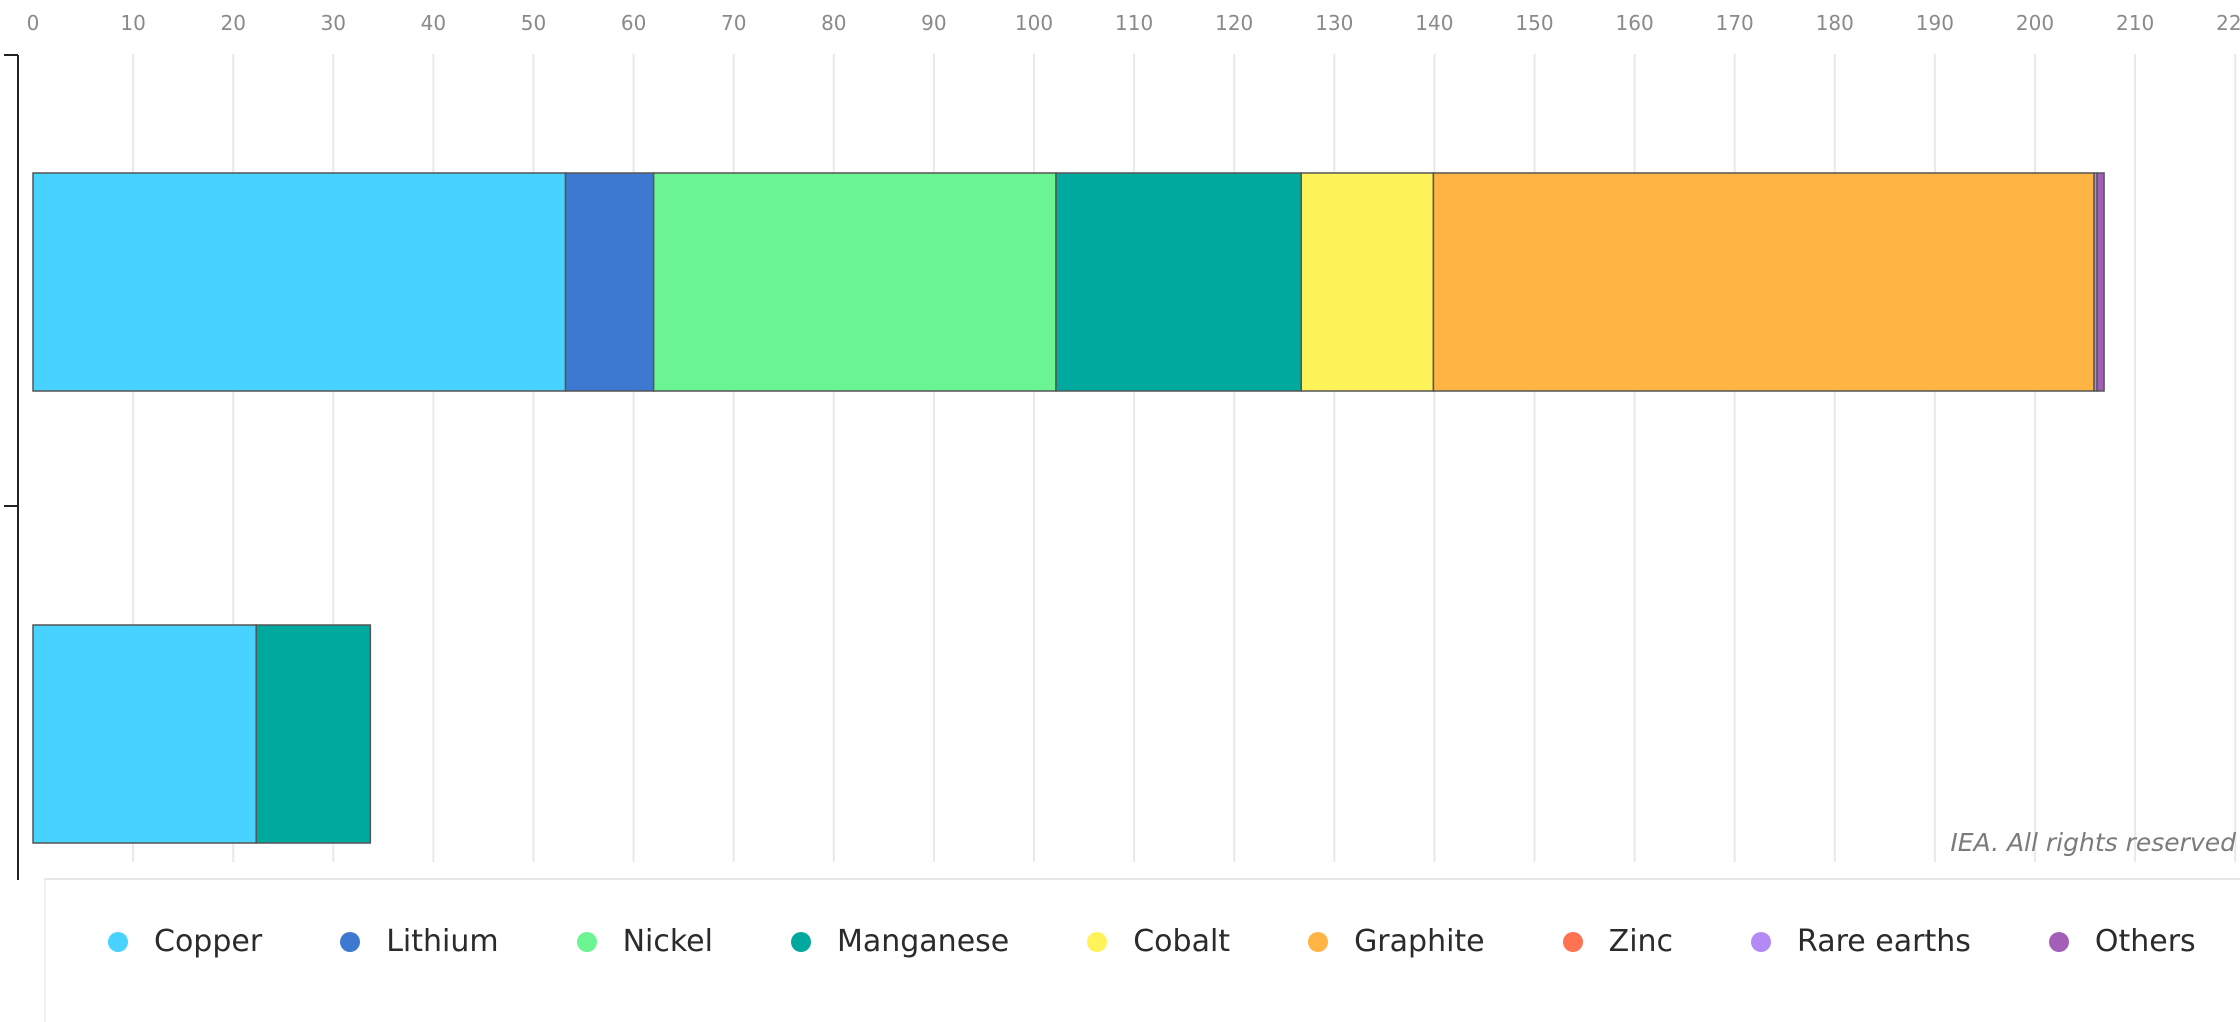 This screenshot has height=1022, width=2240. What do you see at coordinates (1034, 23) in the screenshot?
I see `x-tick-label: 100` at bounding box center [1034, 23].